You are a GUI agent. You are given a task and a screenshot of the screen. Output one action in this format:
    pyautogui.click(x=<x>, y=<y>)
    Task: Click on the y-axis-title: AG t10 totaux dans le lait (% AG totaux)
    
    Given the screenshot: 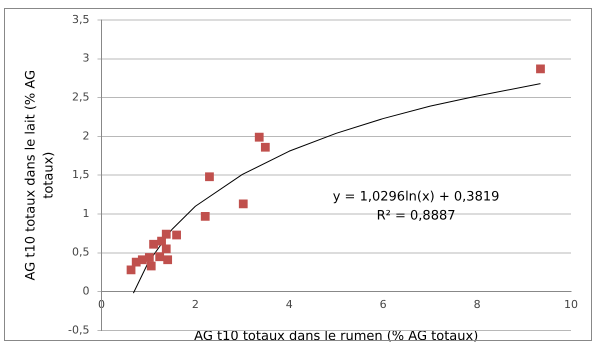 What is the action you would take?
    pyautogui.click(x=39, y=175)
    